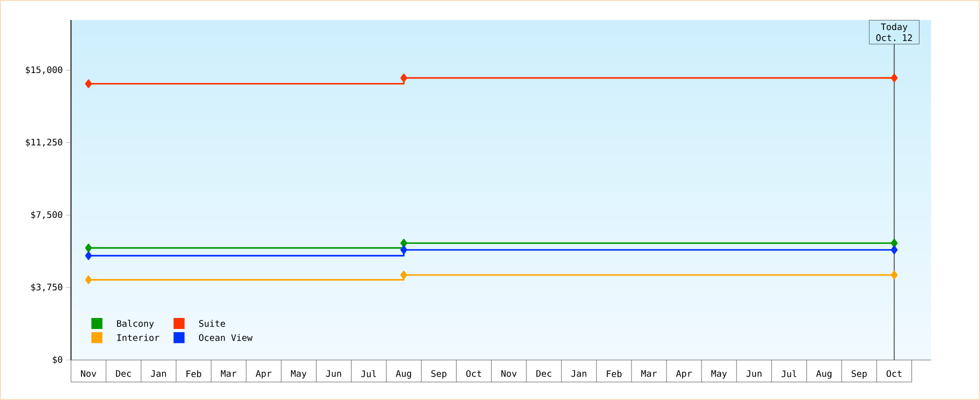 The width and height of the screenshot is (980, 400). I want to click on annotation: Today Oct. 12, so click(894, 32).